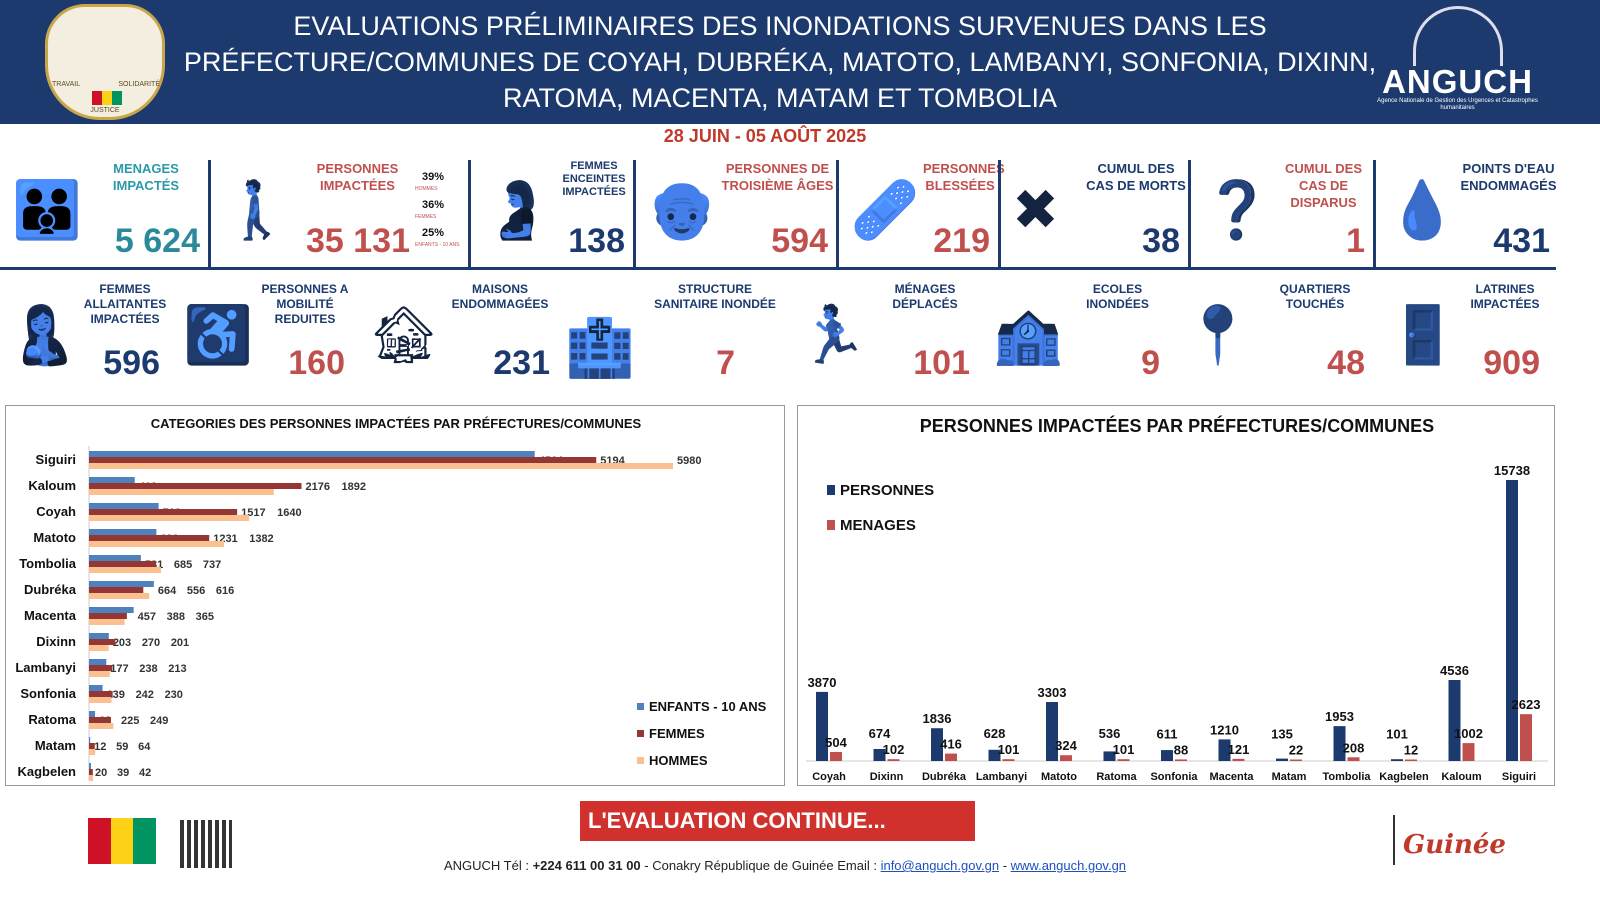  I want to click on data-label: 201, so click(180, 643).